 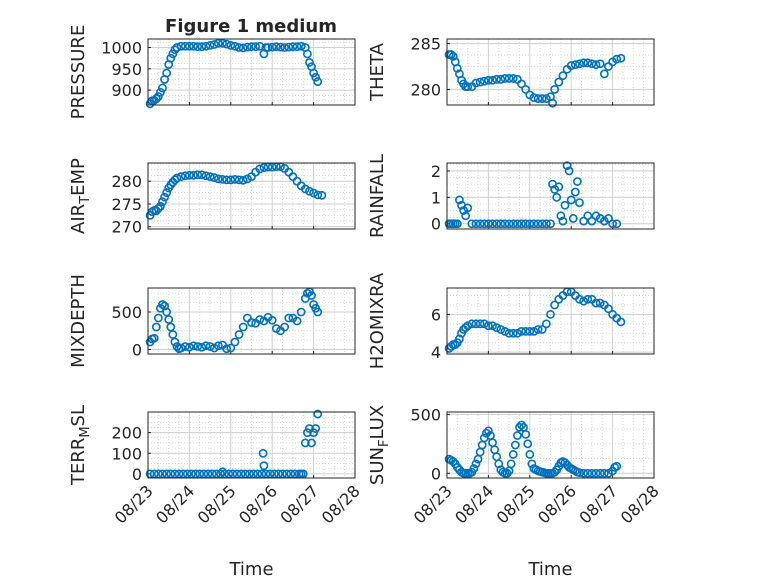 What do you see at coordinates (126, 204) in the screenshot?
I see `y-tick-label: 275` at bounding box center [126, 204].